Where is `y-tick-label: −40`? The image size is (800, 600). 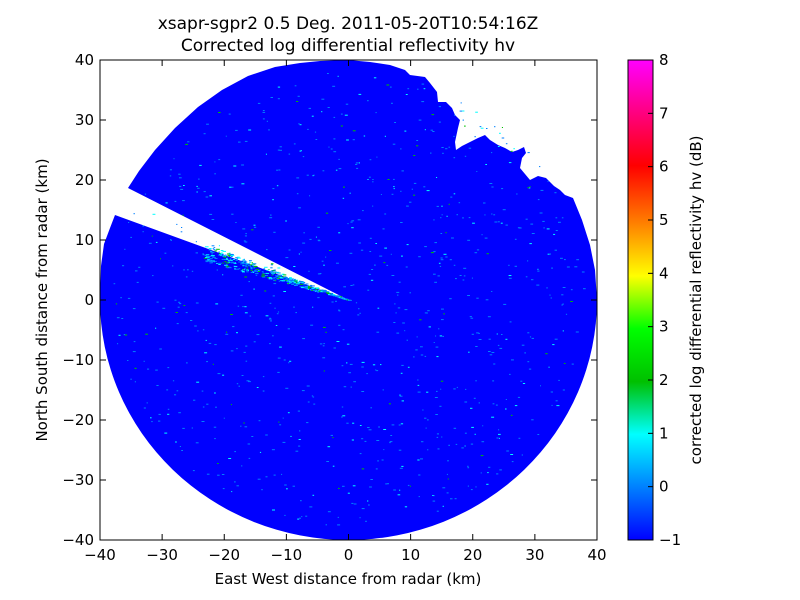
y-tick-label: −40 is located at coordinates (78, 540).